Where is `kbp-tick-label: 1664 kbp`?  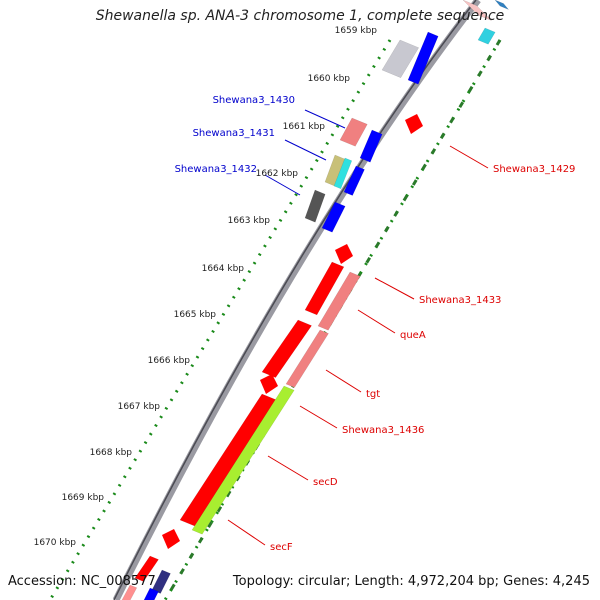 kbp-tick-label: 1664 kbp is located at coordinates (223, 269).